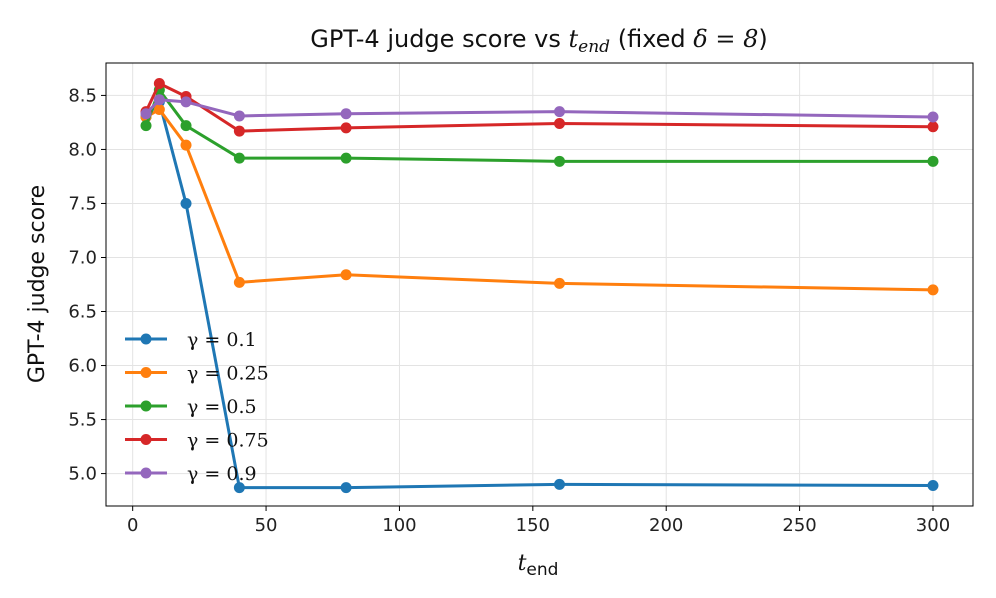 The width and height of the screenshot is (996, 598). I want to click on x-tick-label: 200, so click(666, 525).